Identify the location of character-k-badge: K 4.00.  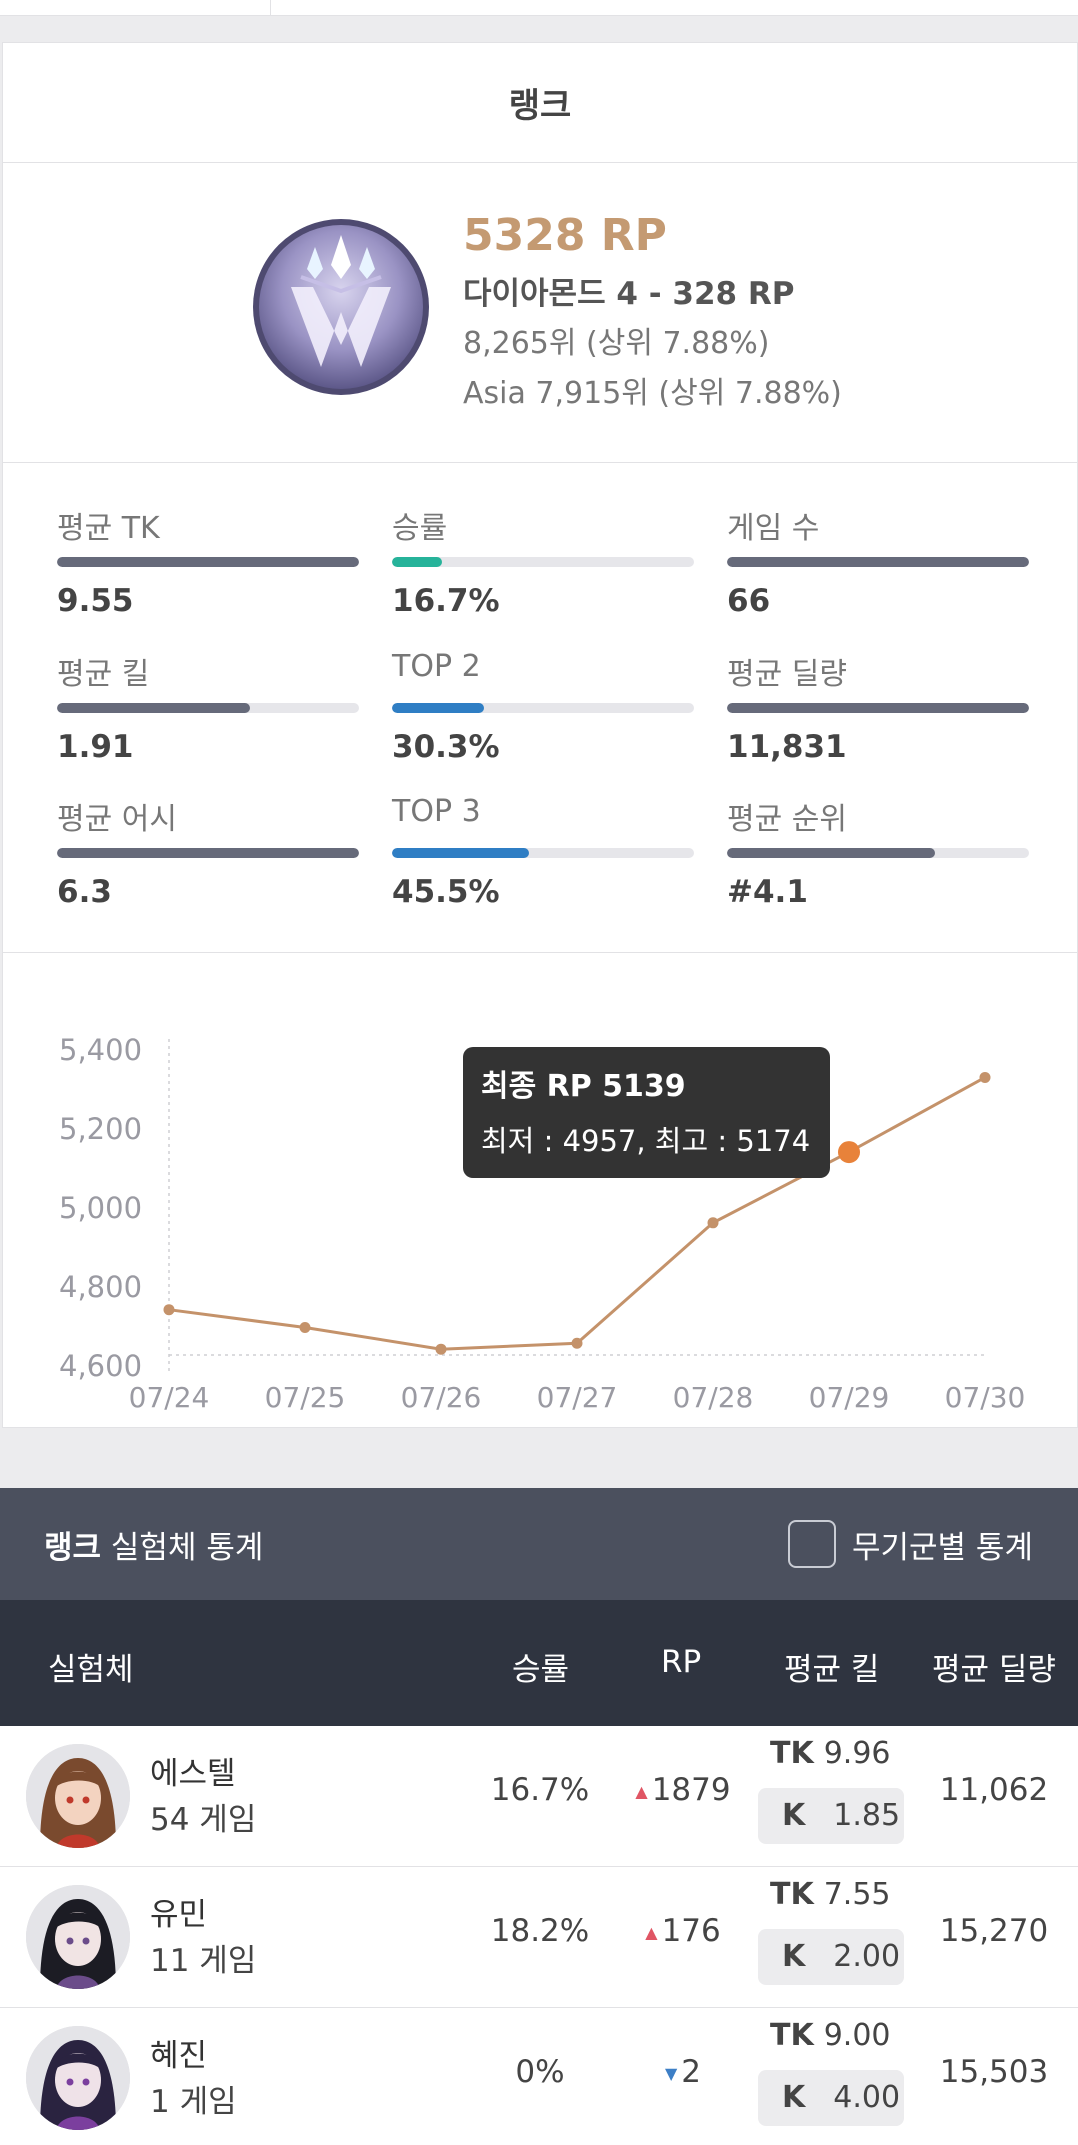
(831, 2098).